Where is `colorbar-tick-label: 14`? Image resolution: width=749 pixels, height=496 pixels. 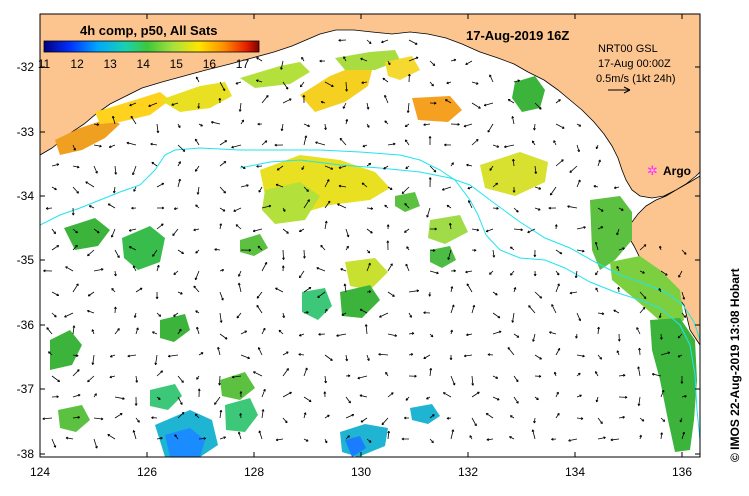
colorbar-tick-label: 14 is located at coordinates (144, 64).